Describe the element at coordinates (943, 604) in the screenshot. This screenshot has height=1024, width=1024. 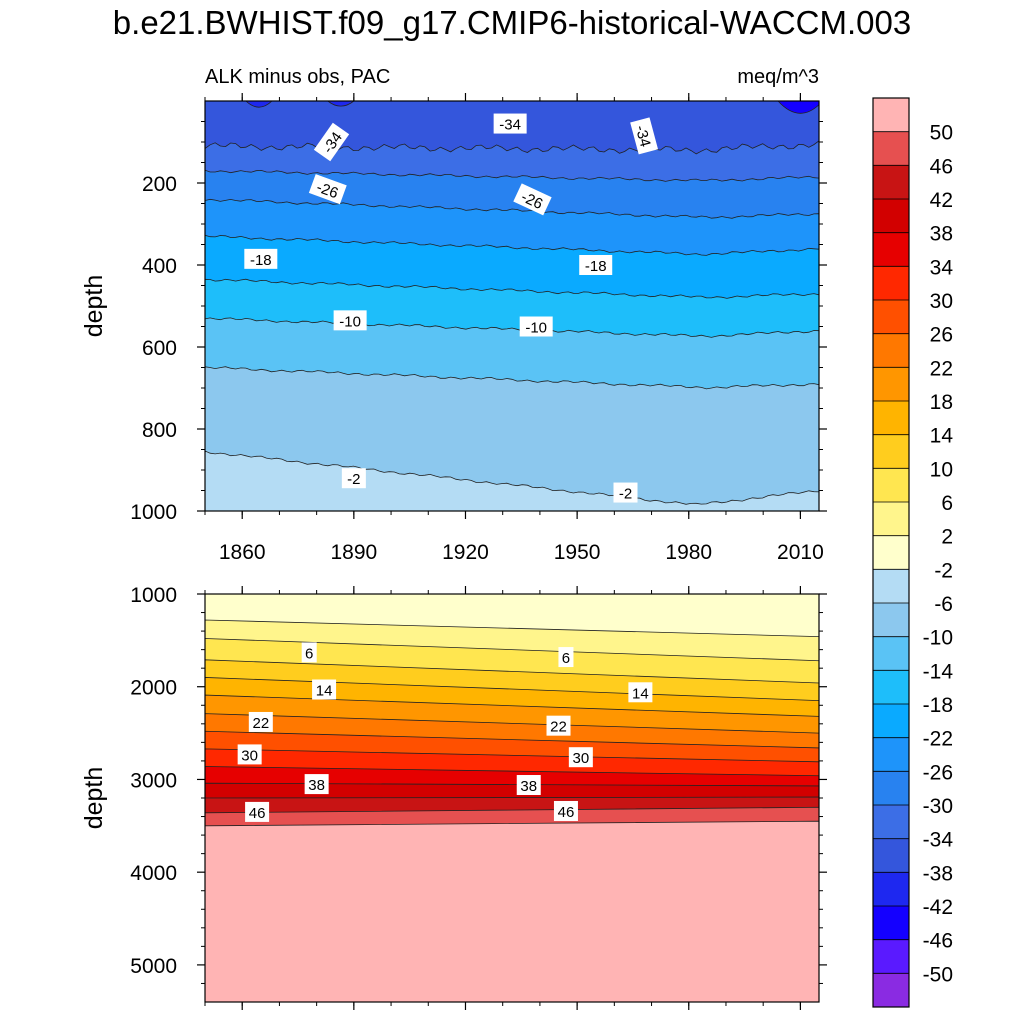
I see `colorbar-label: -6` at that location.